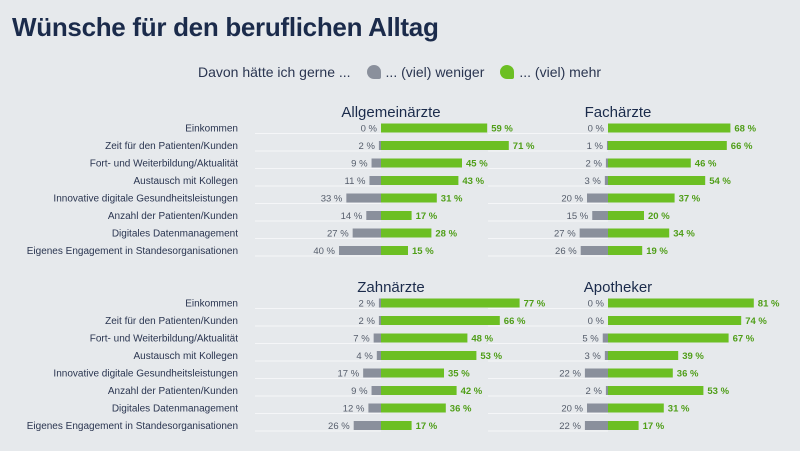 Image resolution: width=800 pixels, height=451 pixels. I want to click on value-more-label: 59 %, so click(502, 129).